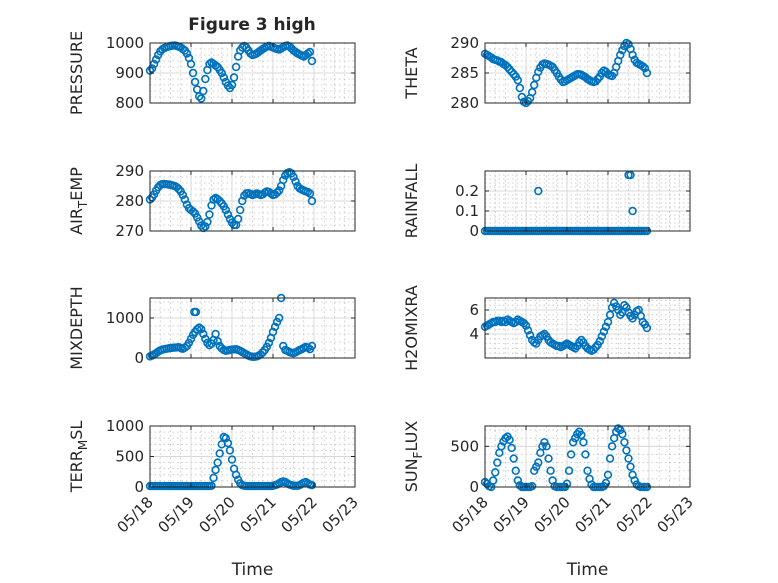  What do you see at coordinates (474, 310) in the screenshot?
I see `y-tick-label: 6` at bounding box center [474, 310].